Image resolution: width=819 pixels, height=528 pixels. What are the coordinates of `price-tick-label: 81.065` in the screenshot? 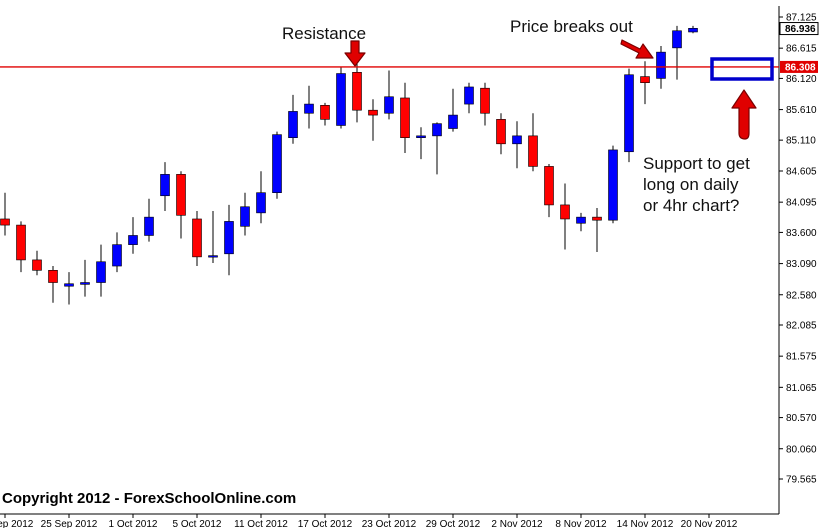 It's located at (801, 388).